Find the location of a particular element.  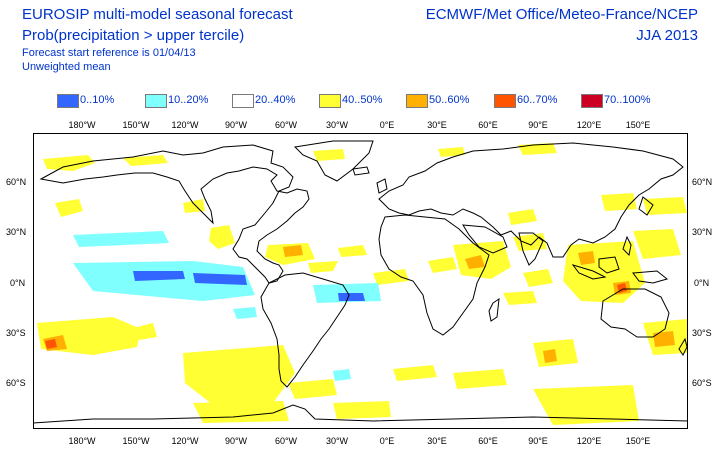

coast-north-america is located at coordinates (174, 214).